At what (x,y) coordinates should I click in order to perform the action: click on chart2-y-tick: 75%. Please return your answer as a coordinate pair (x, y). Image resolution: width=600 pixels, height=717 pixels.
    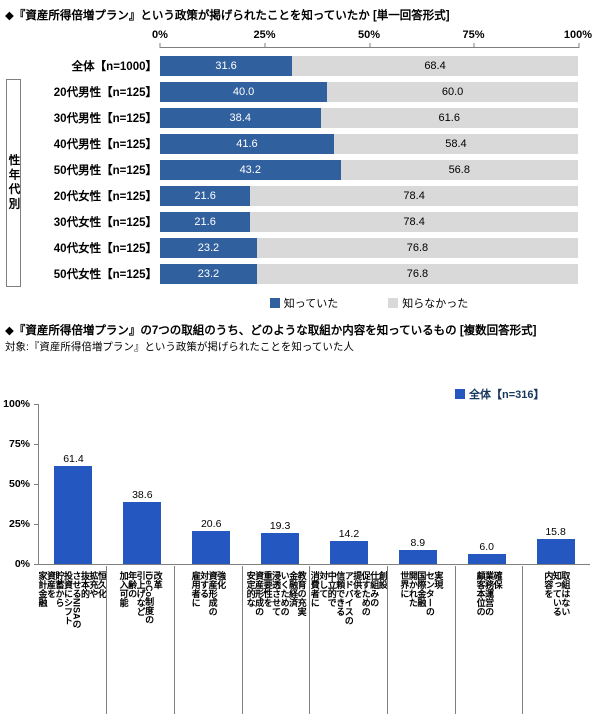
    Looking at the image, I should click on (19, 444).